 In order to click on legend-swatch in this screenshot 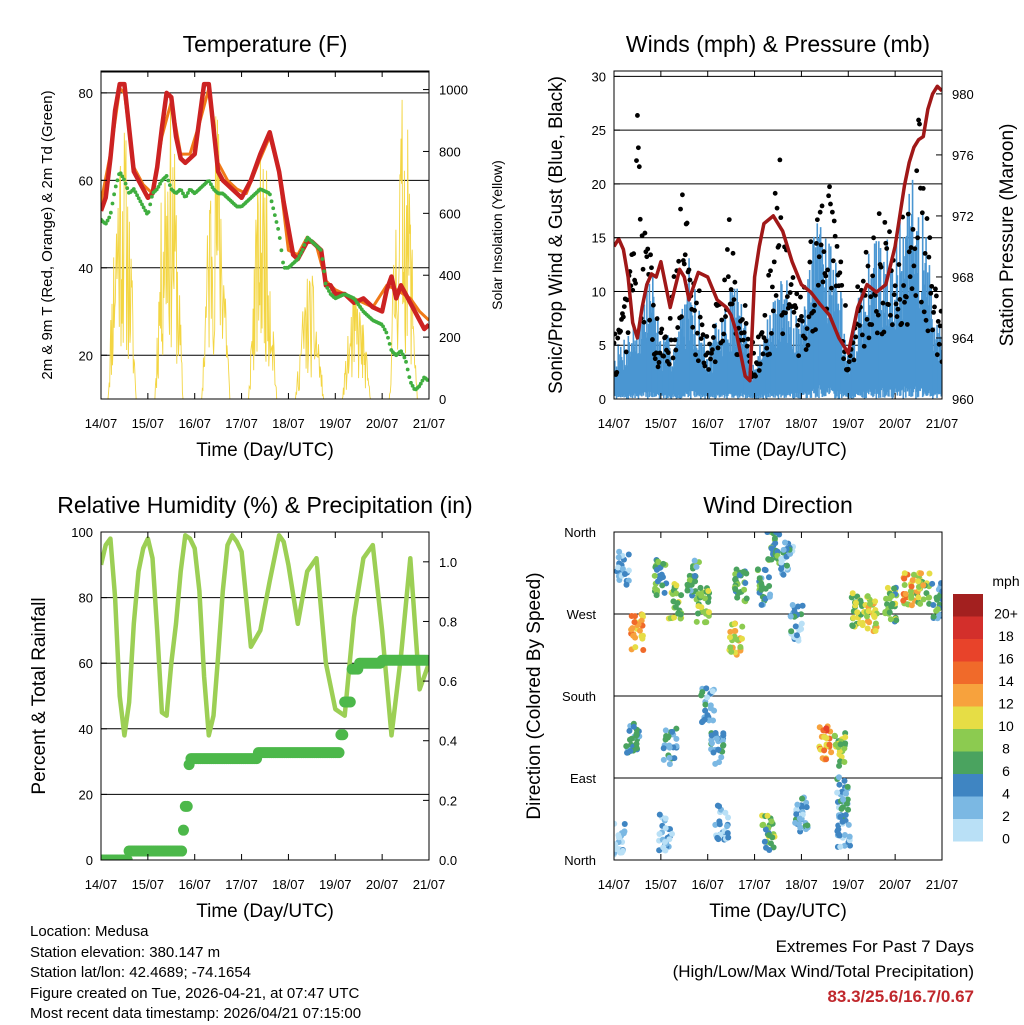, I will do `click(968, 627)`.